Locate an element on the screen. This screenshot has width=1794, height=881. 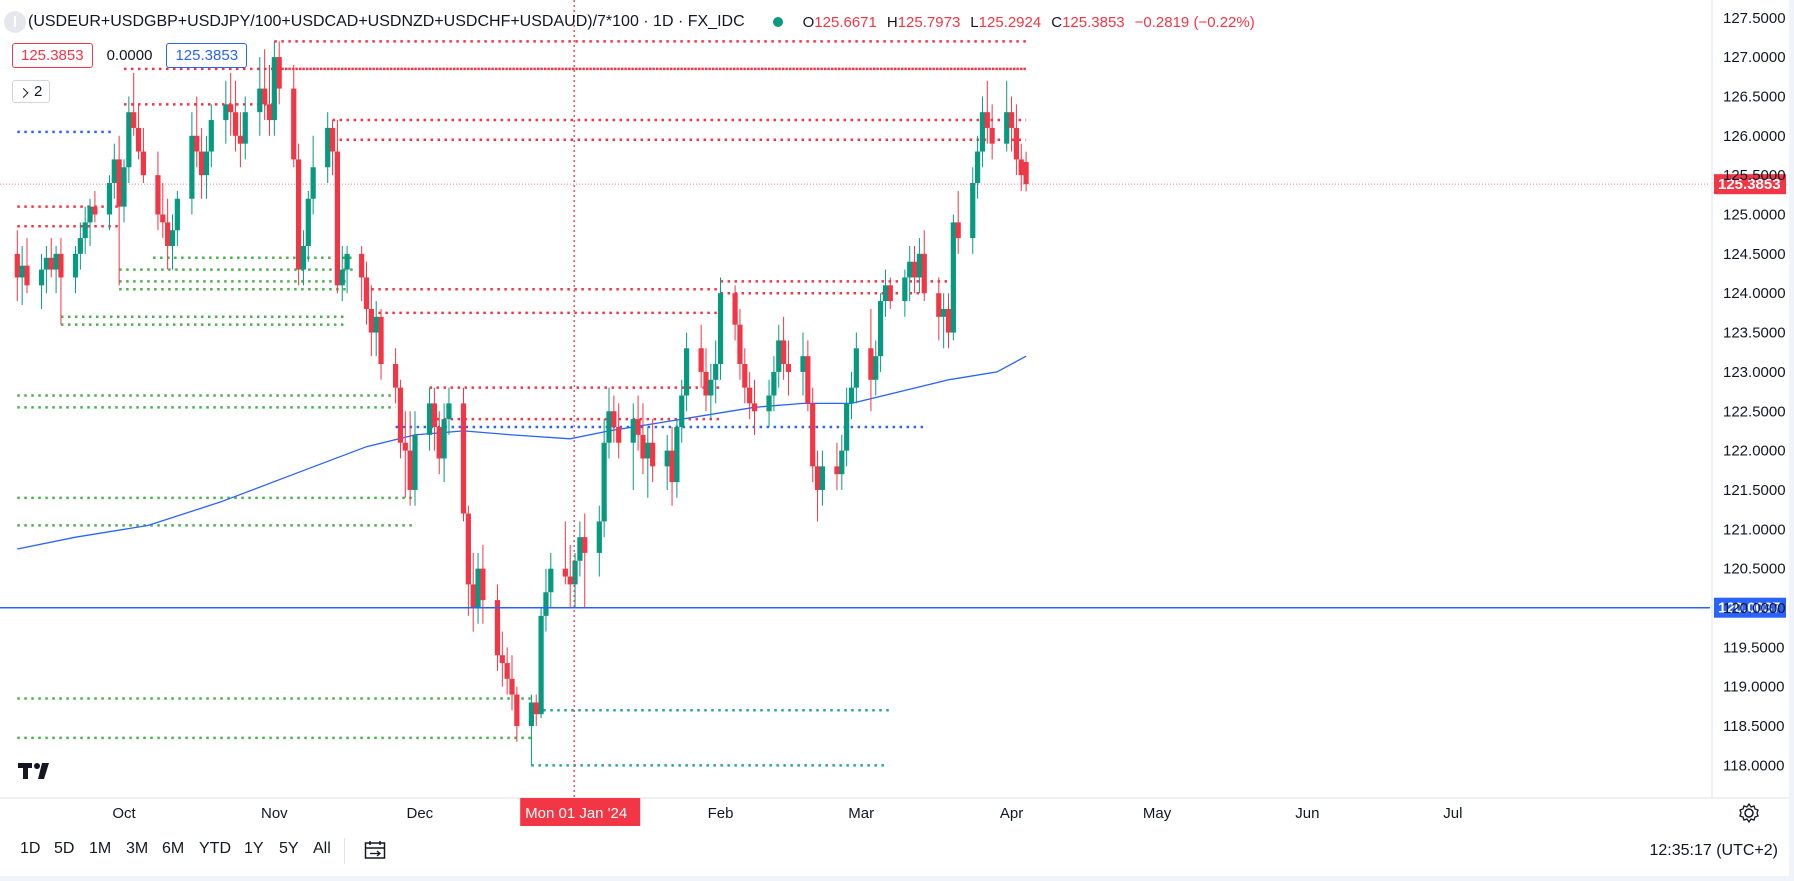
timeframe-all-button: All is located at coordinates (322, 848).